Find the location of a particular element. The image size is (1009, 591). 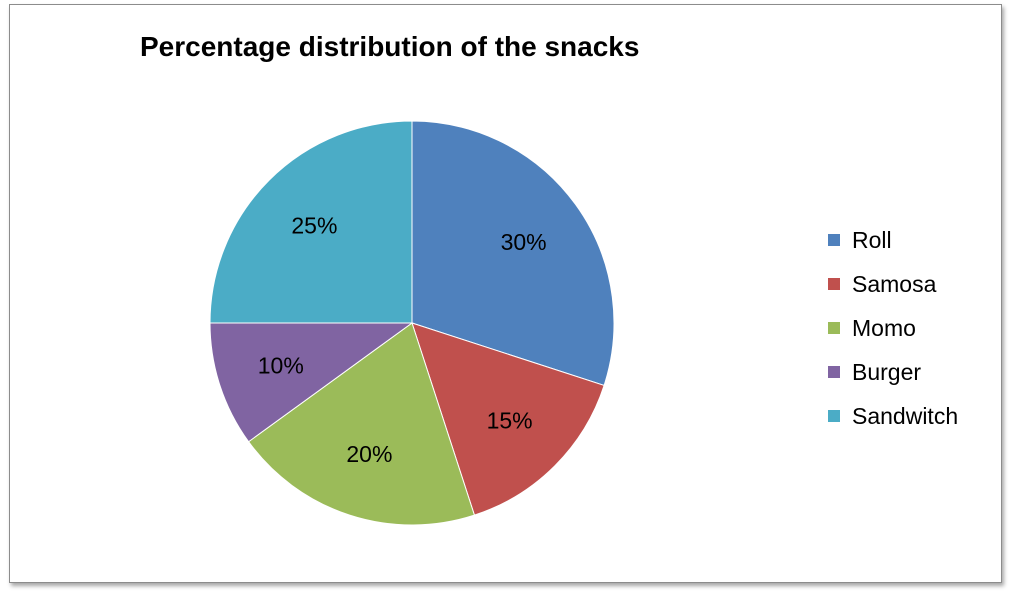

chart-title: Percentage distribution of the snacks is located at coordinates (390, 46).